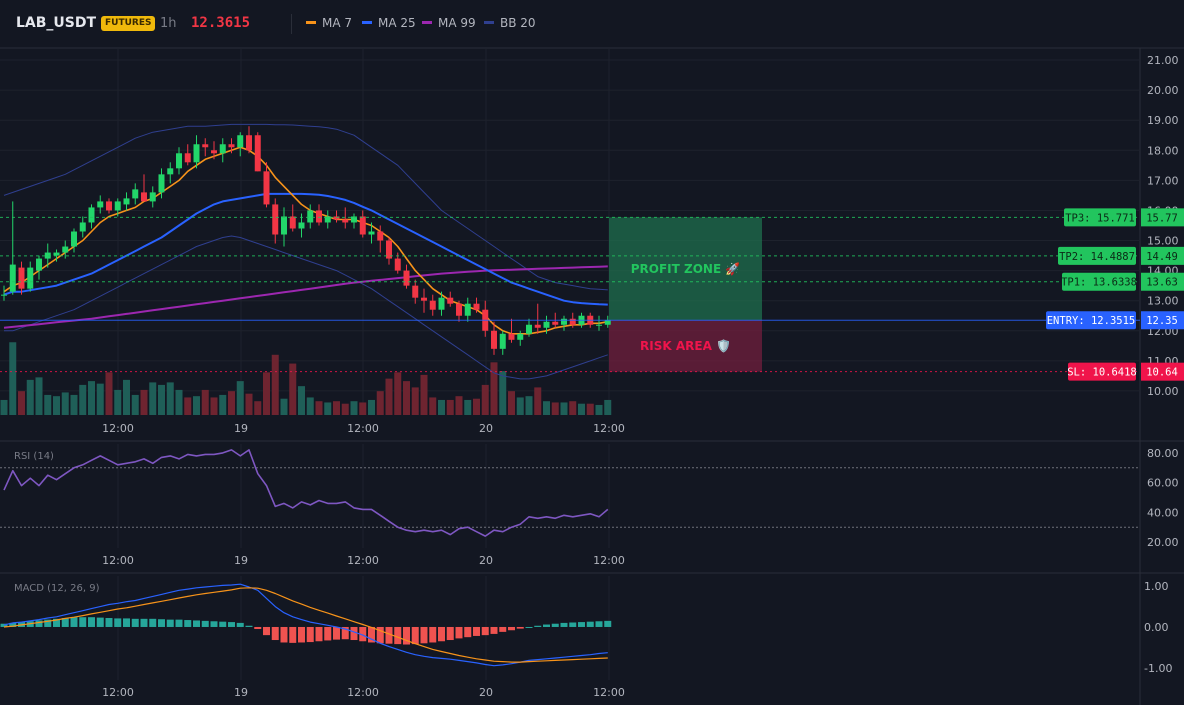 The image size is (1184, 705). I want to click on price-tick-label: 19.00, so click(1163, 120).